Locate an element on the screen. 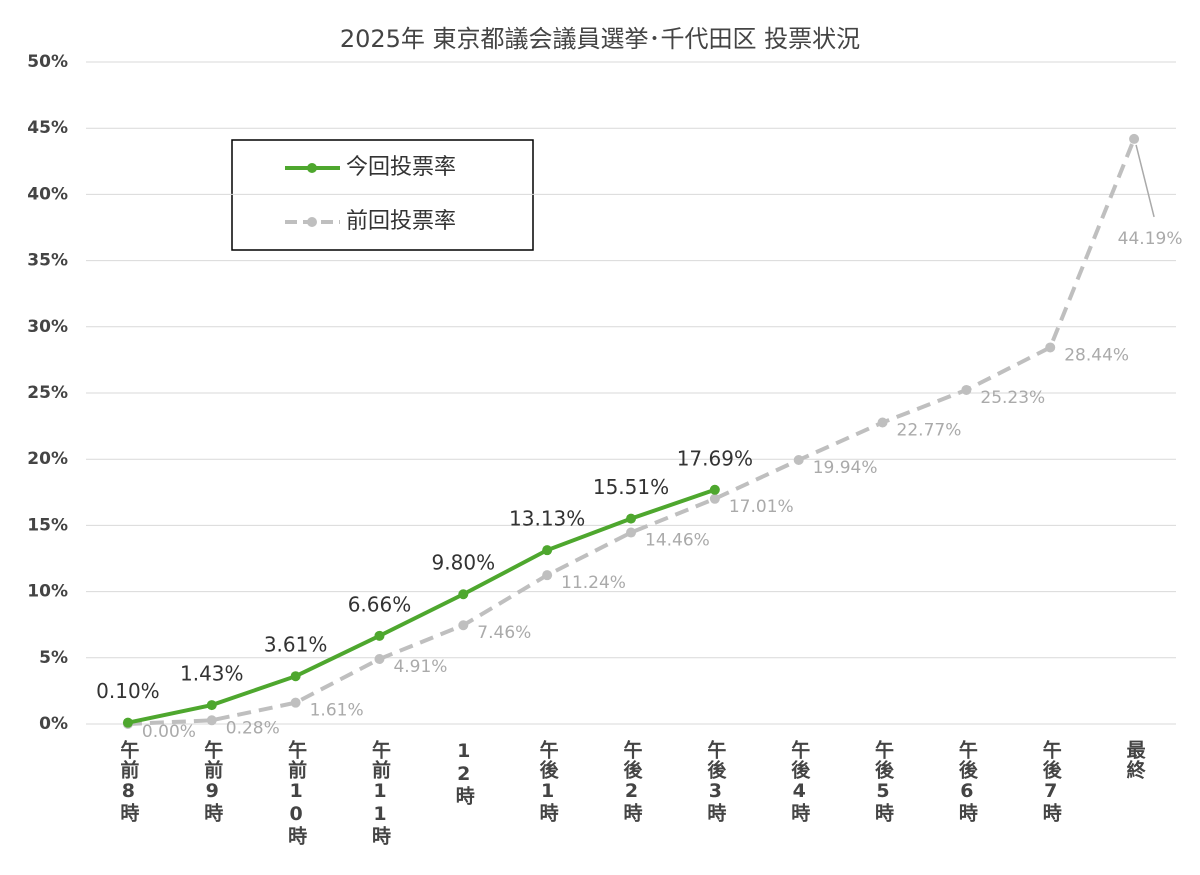 The width and height of the screenshot is (1200, 875). x-tick-label: 午後2時 is located at coordinates (632, 781).